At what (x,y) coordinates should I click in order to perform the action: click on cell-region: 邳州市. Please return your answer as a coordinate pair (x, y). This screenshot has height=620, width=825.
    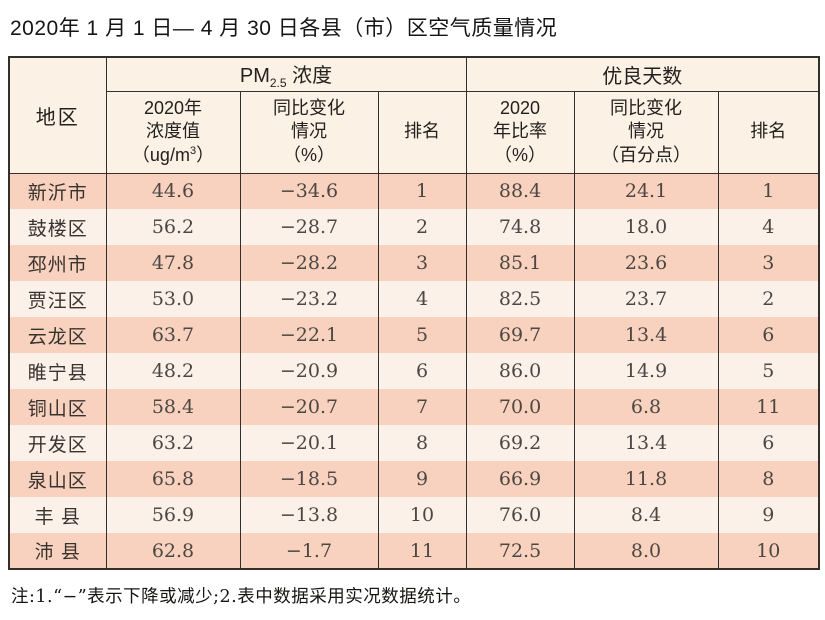
    Looking at the image, I should click on (57, 263).